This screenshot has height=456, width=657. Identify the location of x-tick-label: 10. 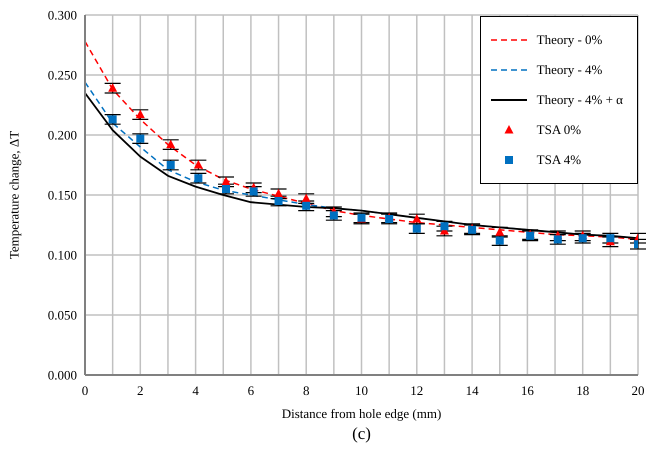
(361, 390).